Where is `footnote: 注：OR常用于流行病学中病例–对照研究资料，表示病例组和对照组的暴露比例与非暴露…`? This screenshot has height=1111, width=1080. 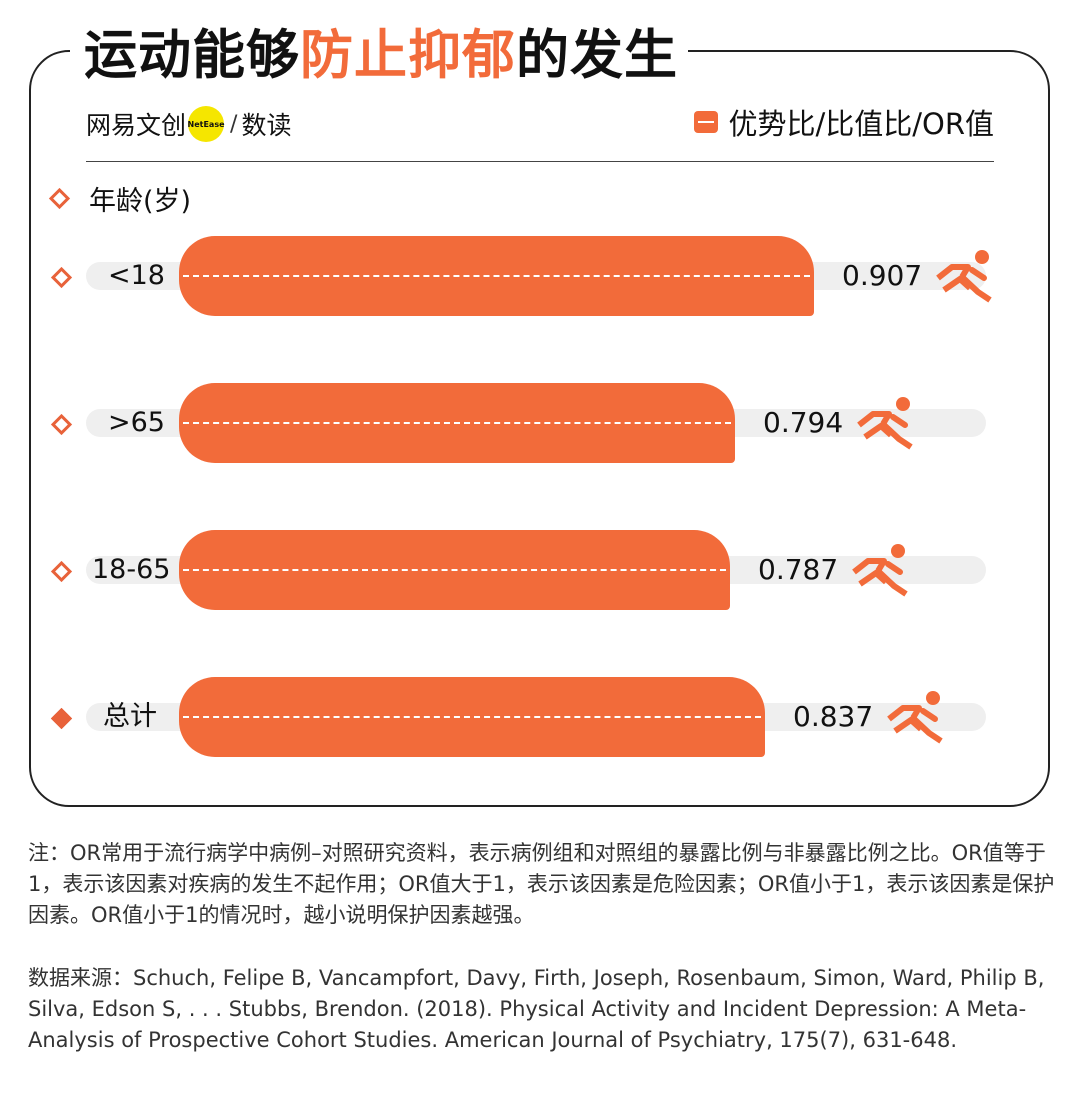 footnote: 注：OR常用于流行病学中病例–对照研究资料，表示病例组和对照组的暴露比例与非暴露… is located at coordinates (541, 884).